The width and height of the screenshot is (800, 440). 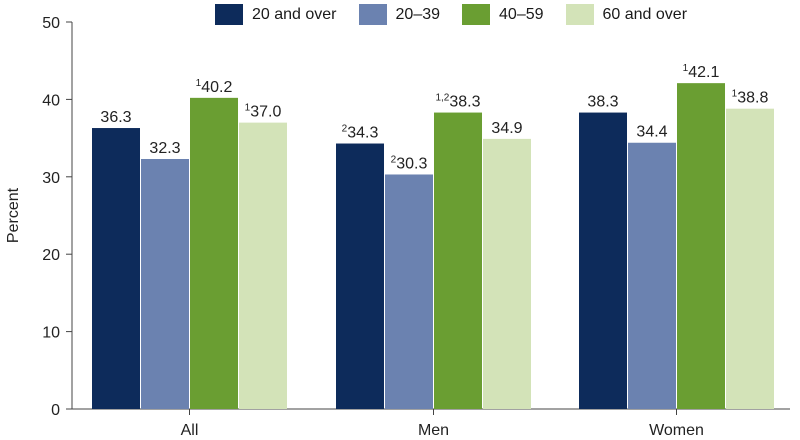 I want to click on y-tick-label: 10, so click(x=51, y=333).